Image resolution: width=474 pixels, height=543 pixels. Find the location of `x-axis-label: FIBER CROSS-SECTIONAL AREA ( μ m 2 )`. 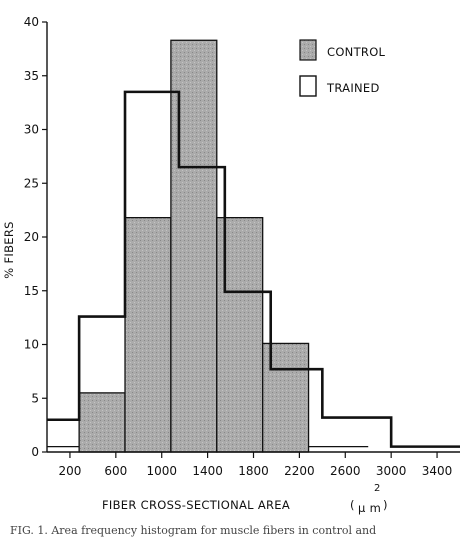

x-axis-label: FIBER CROSS-SECTIONAL AREA ( μ m 2 ) is located at coordinates (245, 499).